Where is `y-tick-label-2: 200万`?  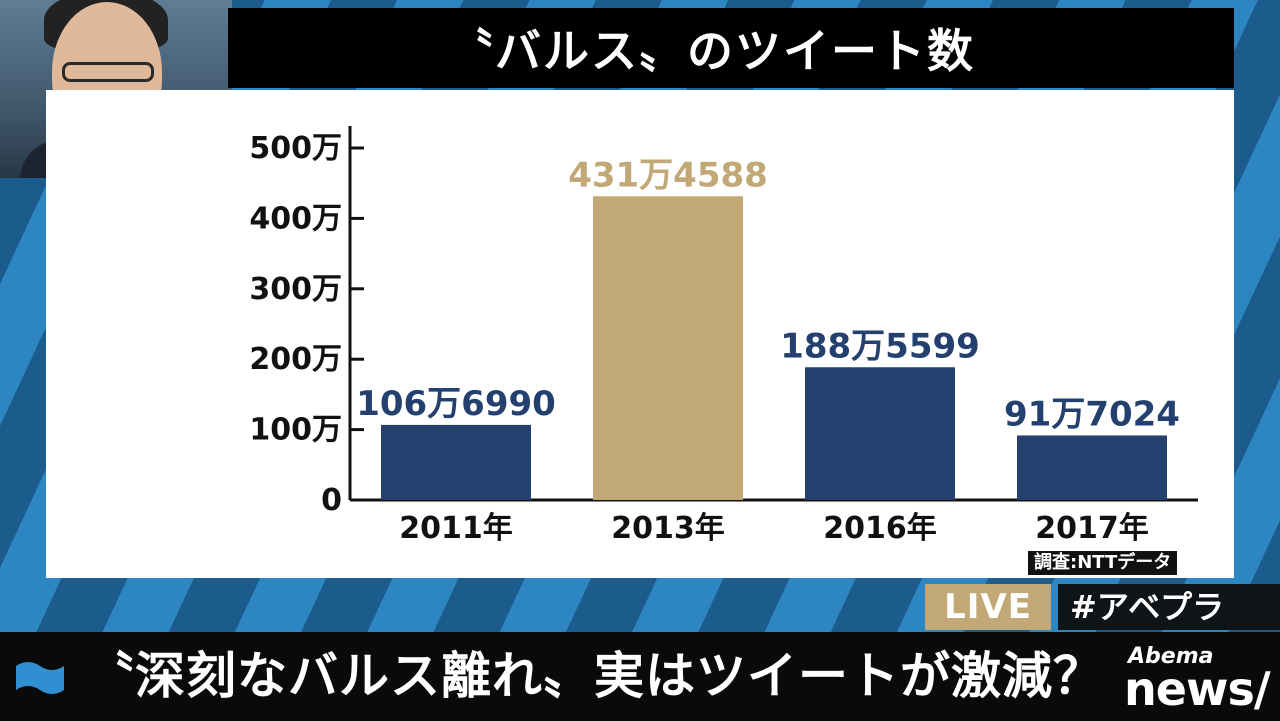
y-tick-label-2: 200万 is located at coordinates (295, 359).